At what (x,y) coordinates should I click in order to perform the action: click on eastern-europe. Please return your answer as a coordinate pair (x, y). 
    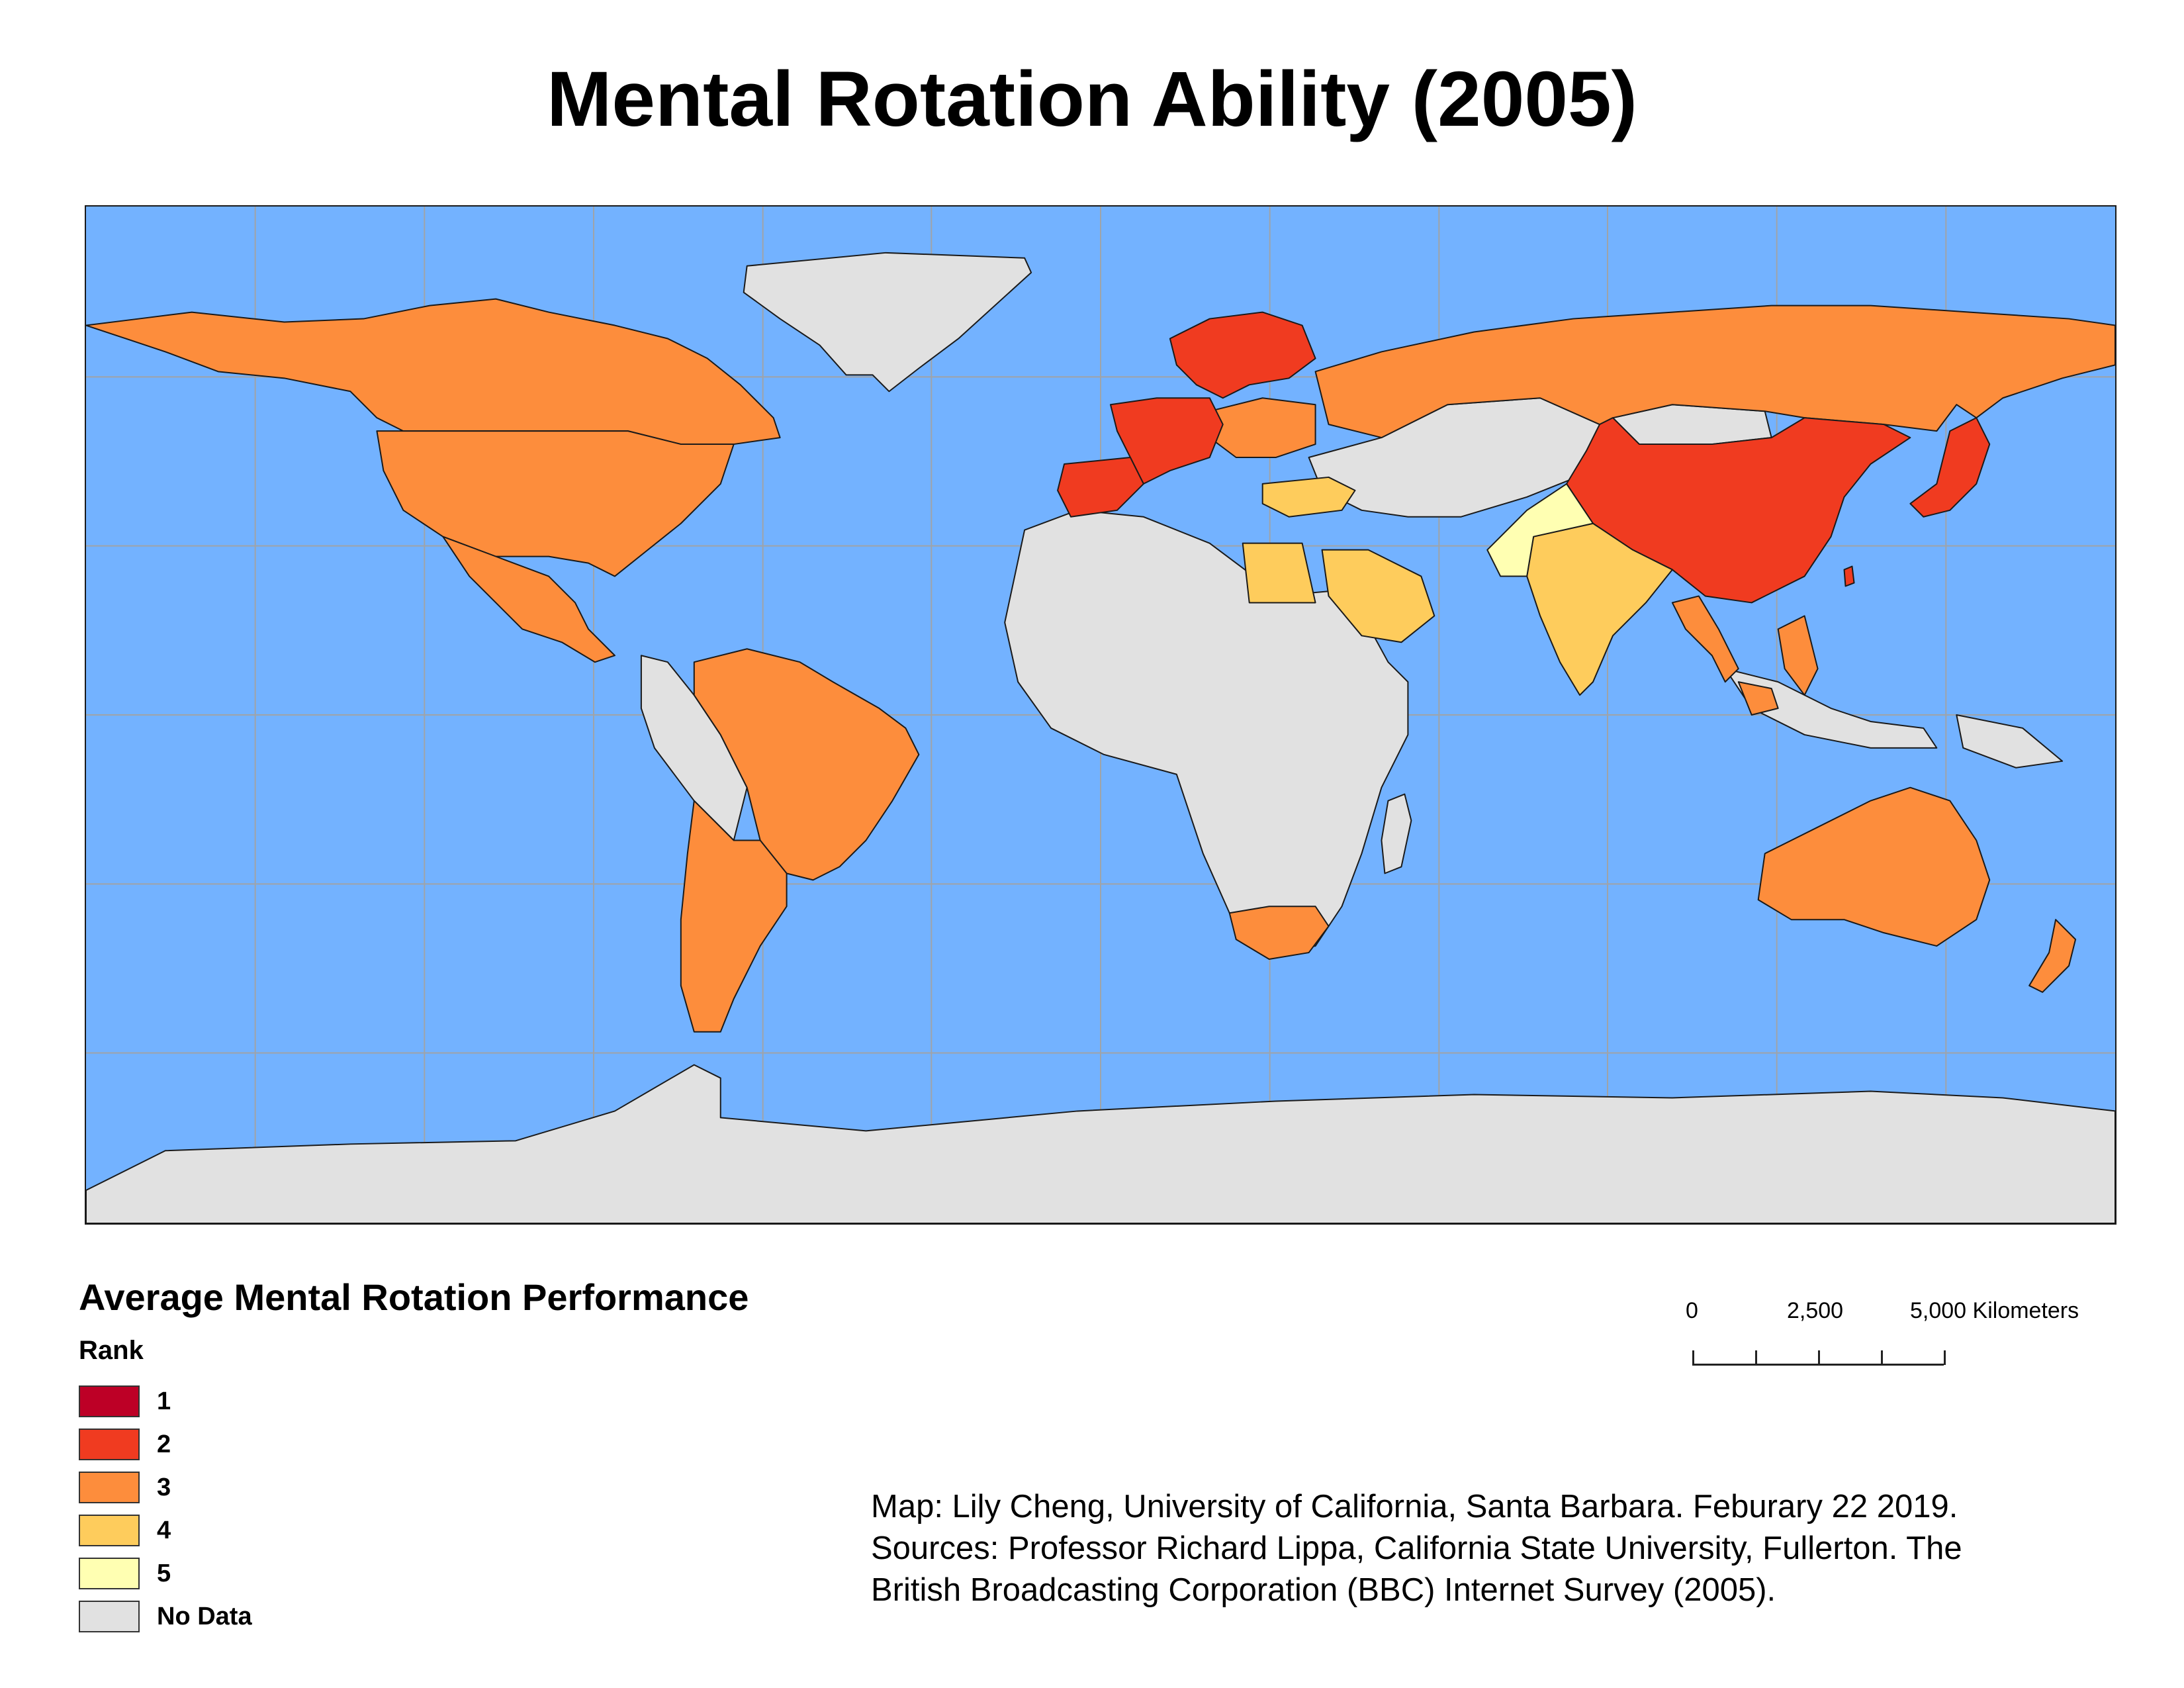
    Looking at the image, I should click on (1262, 428).